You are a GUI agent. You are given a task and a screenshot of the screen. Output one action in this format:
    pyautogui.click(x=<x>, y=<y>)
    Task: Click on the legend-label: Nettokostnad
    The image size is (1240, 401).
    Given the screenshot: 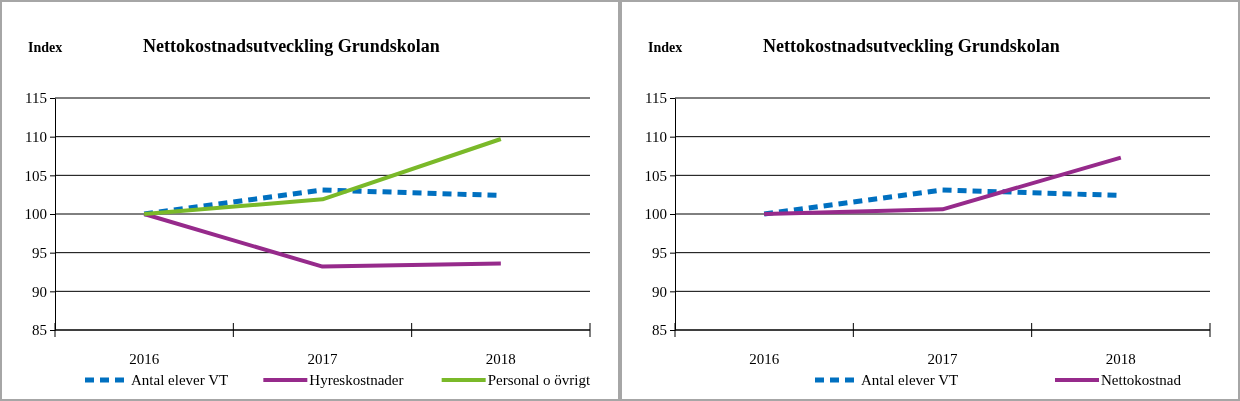 What is the action you would take?
    pyautogui.click(x=1141, y=380)
    